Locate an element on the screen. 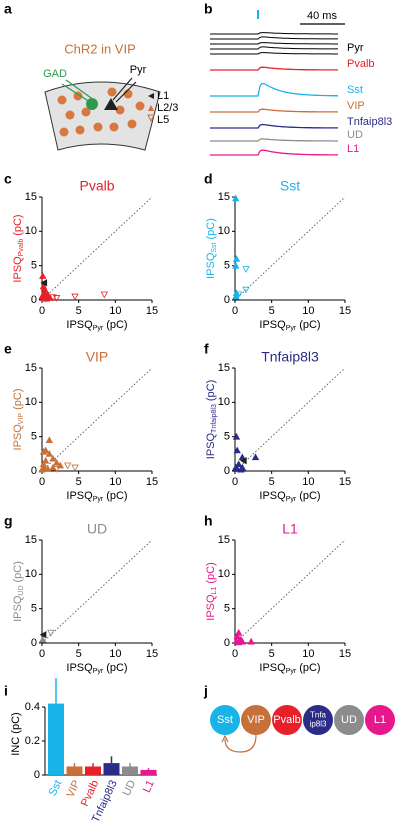 The image size is (400, 821). y-label-part: Sst is located at coordinates (214, 247).